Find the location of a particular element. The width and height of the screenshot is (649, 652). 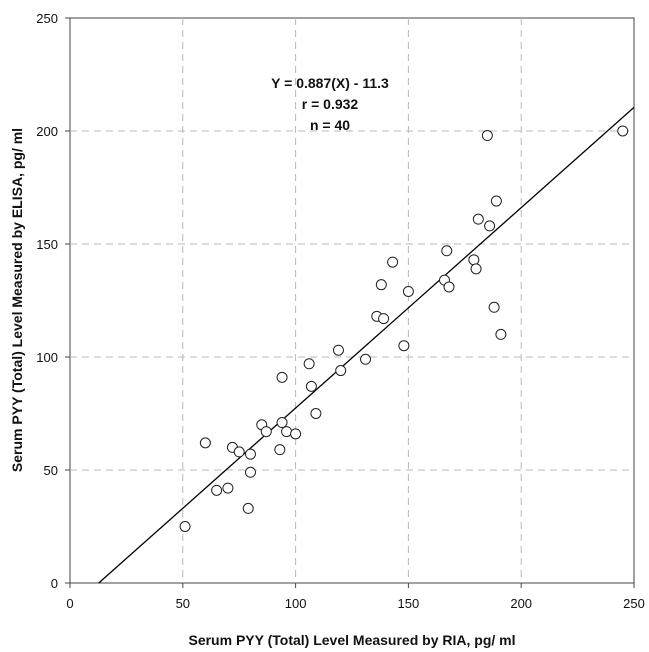

equation-annotation: Y = 0.887(X) - 11.3 is located at coordinates (330, 83).